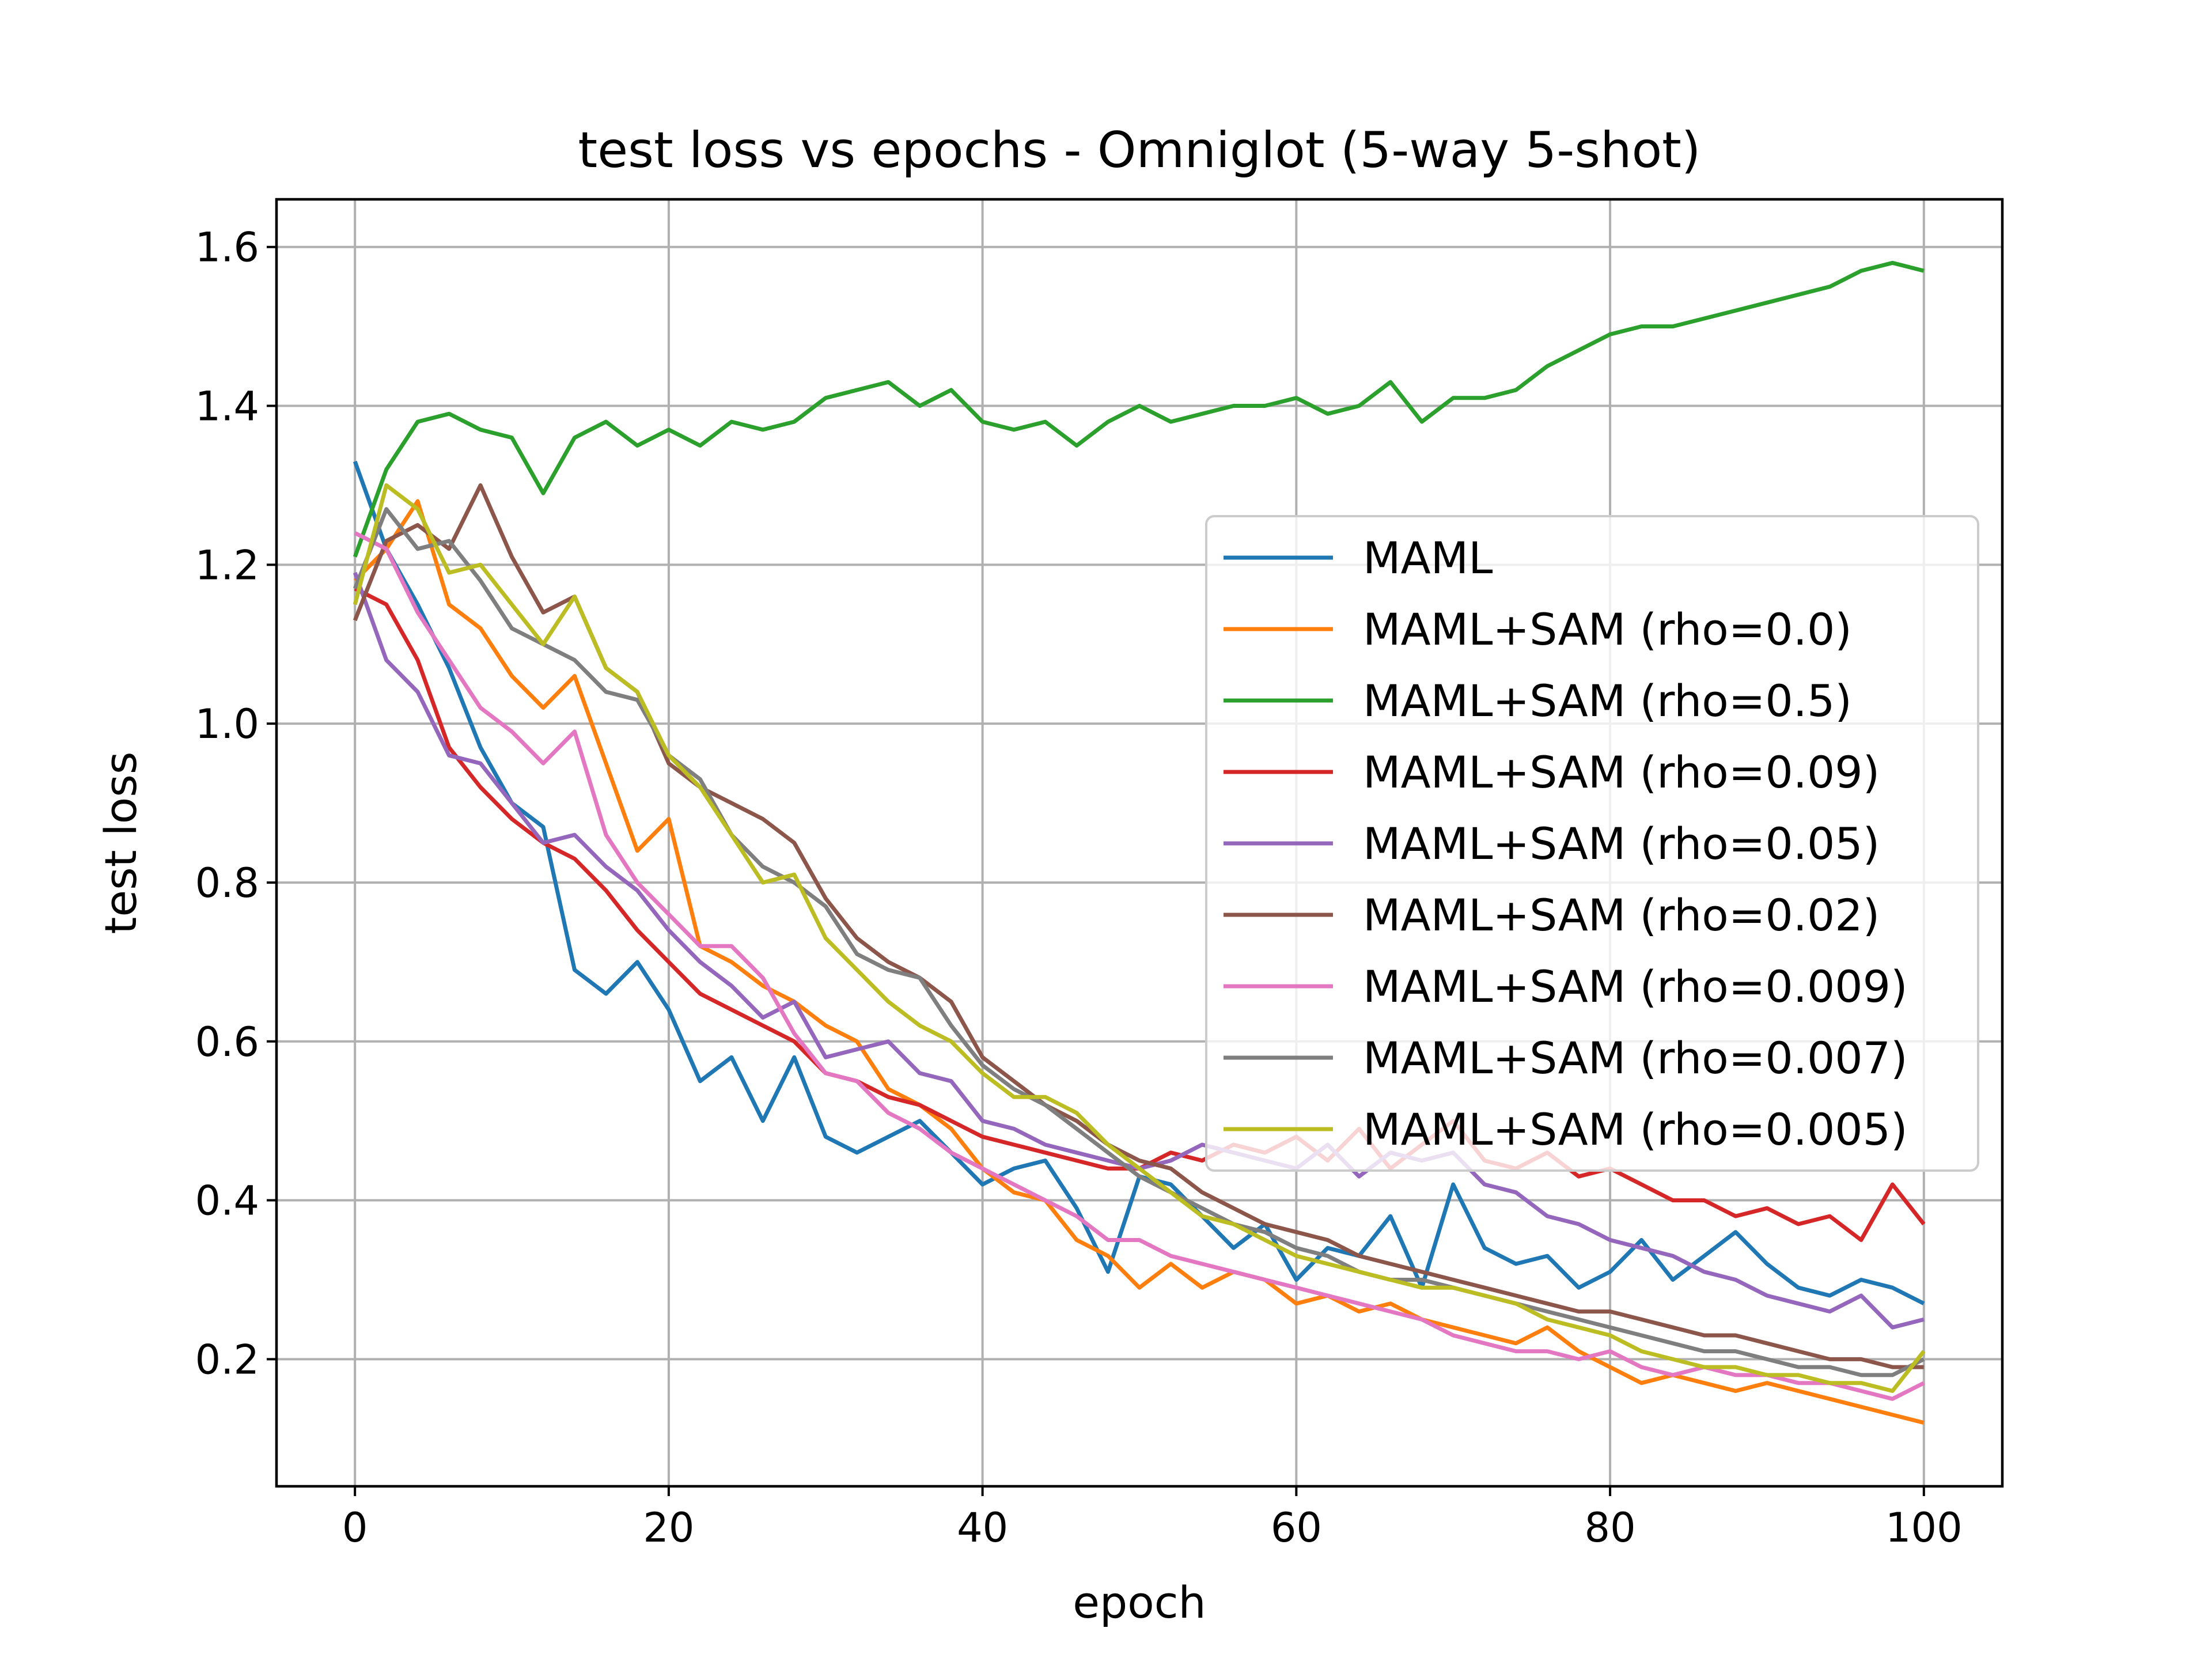 This screenshot has width=2212, height=1662. What do you see at coordinates (982, 1528) in the screenshot?
I see `x-tick-label: 40` at bounding box center [982, 1528].